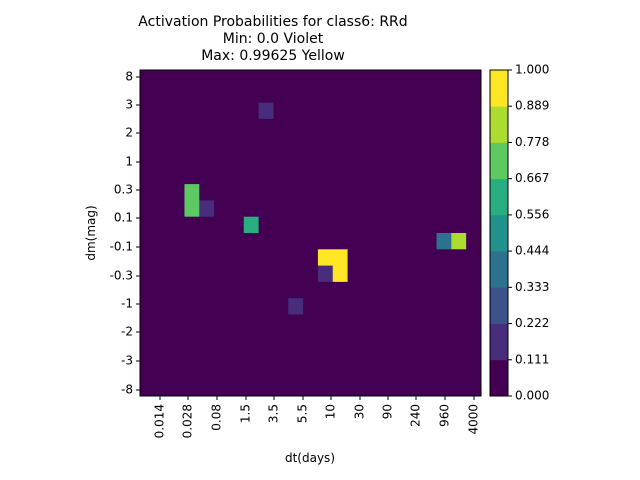  I want to click on colorbar-segment, so click(499, 161).